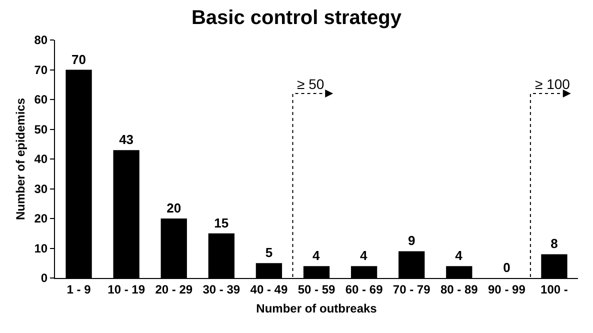 The width and height of the screenshot is (593, 333). I want to click on data-label: 8, so click(554, 244).